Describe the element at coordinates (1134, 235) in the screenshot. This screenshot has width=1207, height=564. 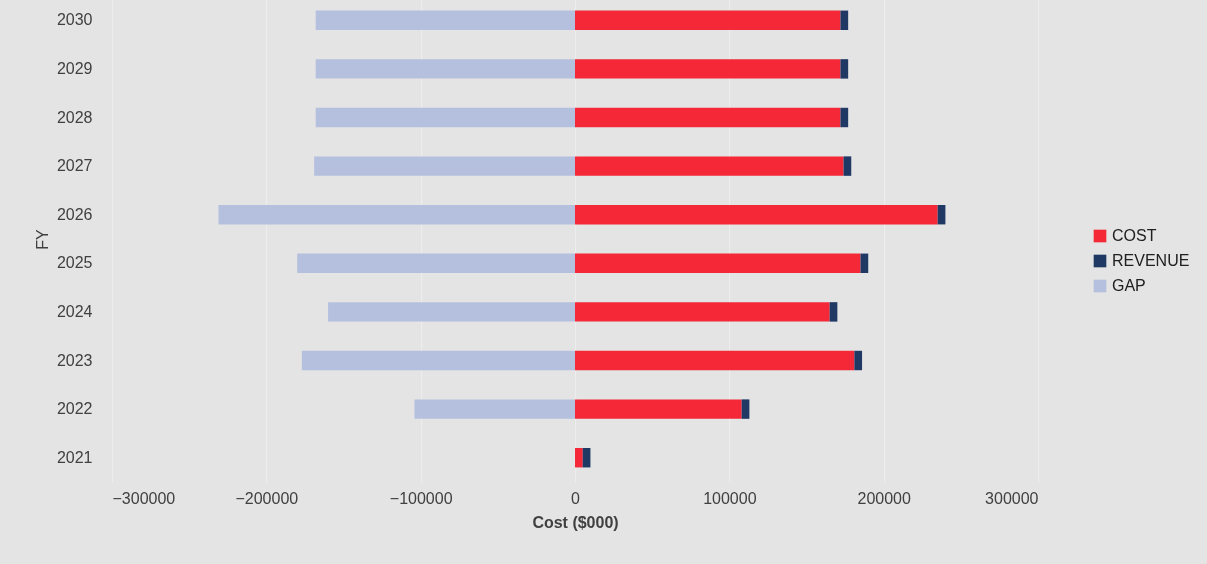
I see `legend-label: COST` at that location.